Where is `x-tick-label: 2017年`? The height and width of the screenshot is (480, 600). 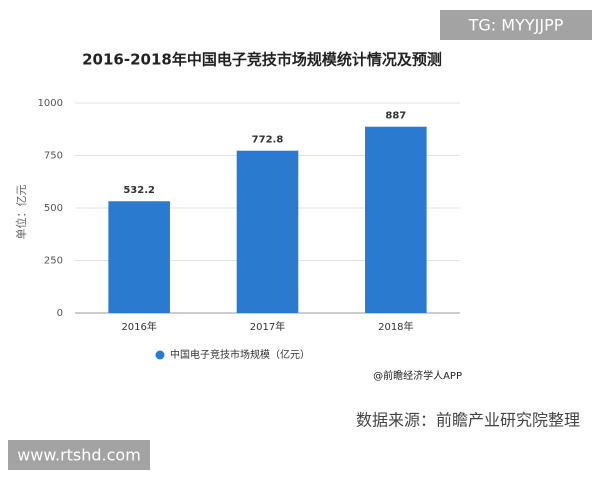
x-tick-label: 2017年 is located at coordinates (267, 326).